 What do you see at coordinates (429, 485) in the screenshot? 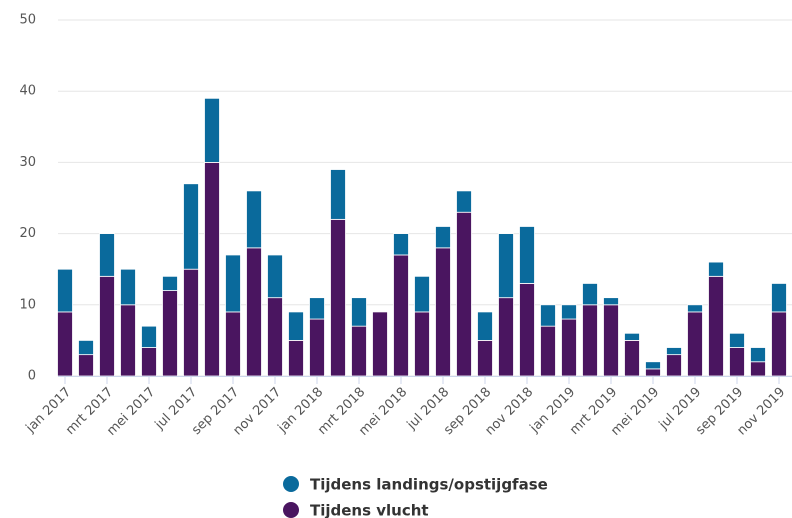
I see `legend-label: Tijdens landings/opstijgfase` at bounding box center [429, 485].